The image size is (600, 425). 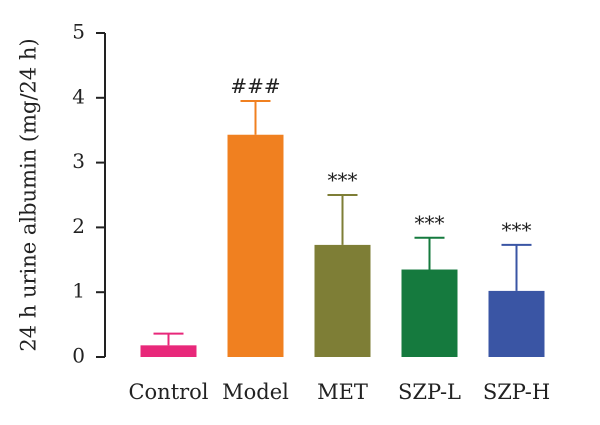 I want to click on bar-met, so click(x=342, y=300).